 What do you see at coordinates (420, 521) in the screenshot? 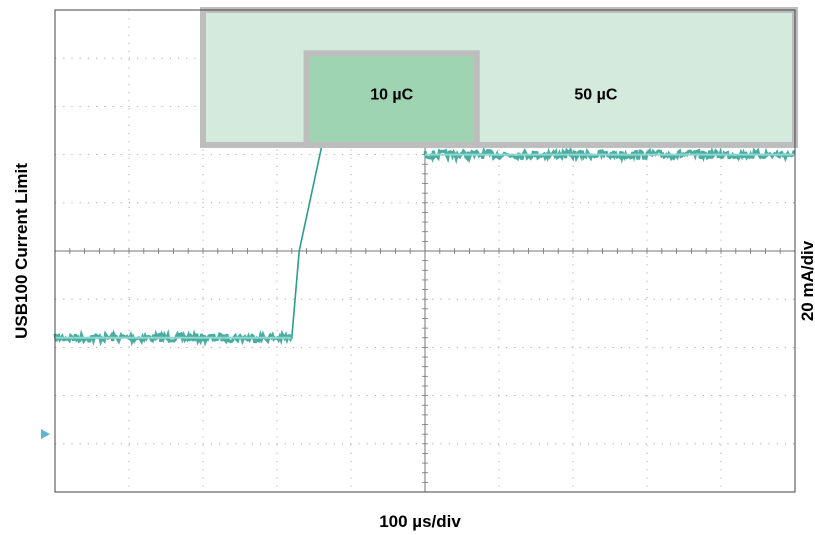
I see `x-axis-label: 100 µs/div` at bounding box center [420, 521].